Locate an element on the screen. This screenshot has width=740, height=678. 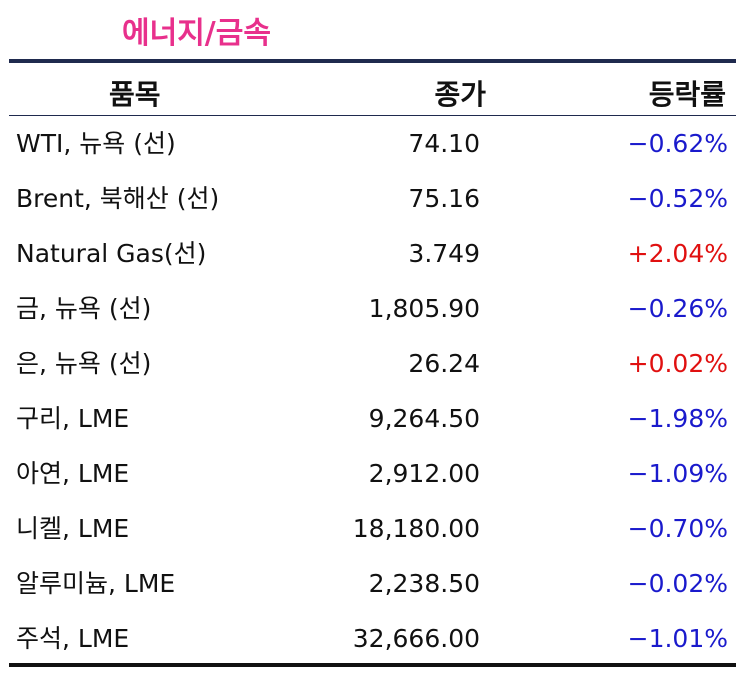
header-divider is located at coordinates (372, 115).